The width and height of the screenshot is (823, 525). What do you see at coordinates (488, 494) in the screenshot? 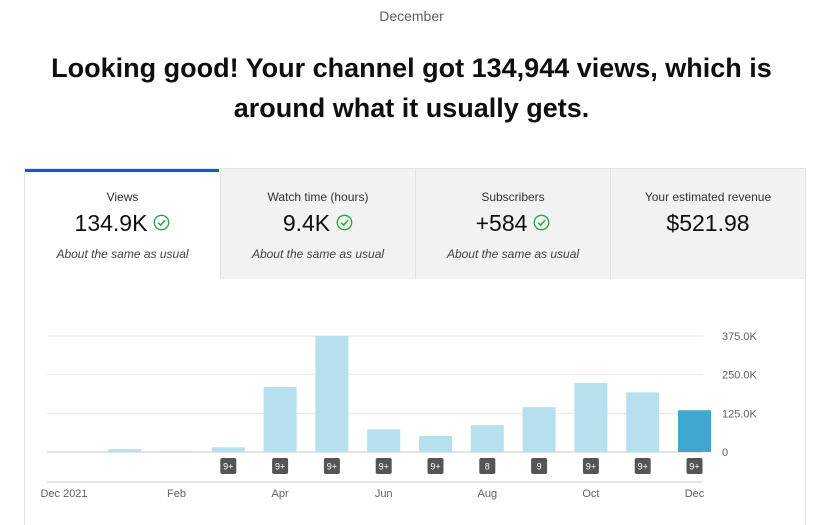
I see `x-tick-label: Aug` at bounding box center [488, 494].